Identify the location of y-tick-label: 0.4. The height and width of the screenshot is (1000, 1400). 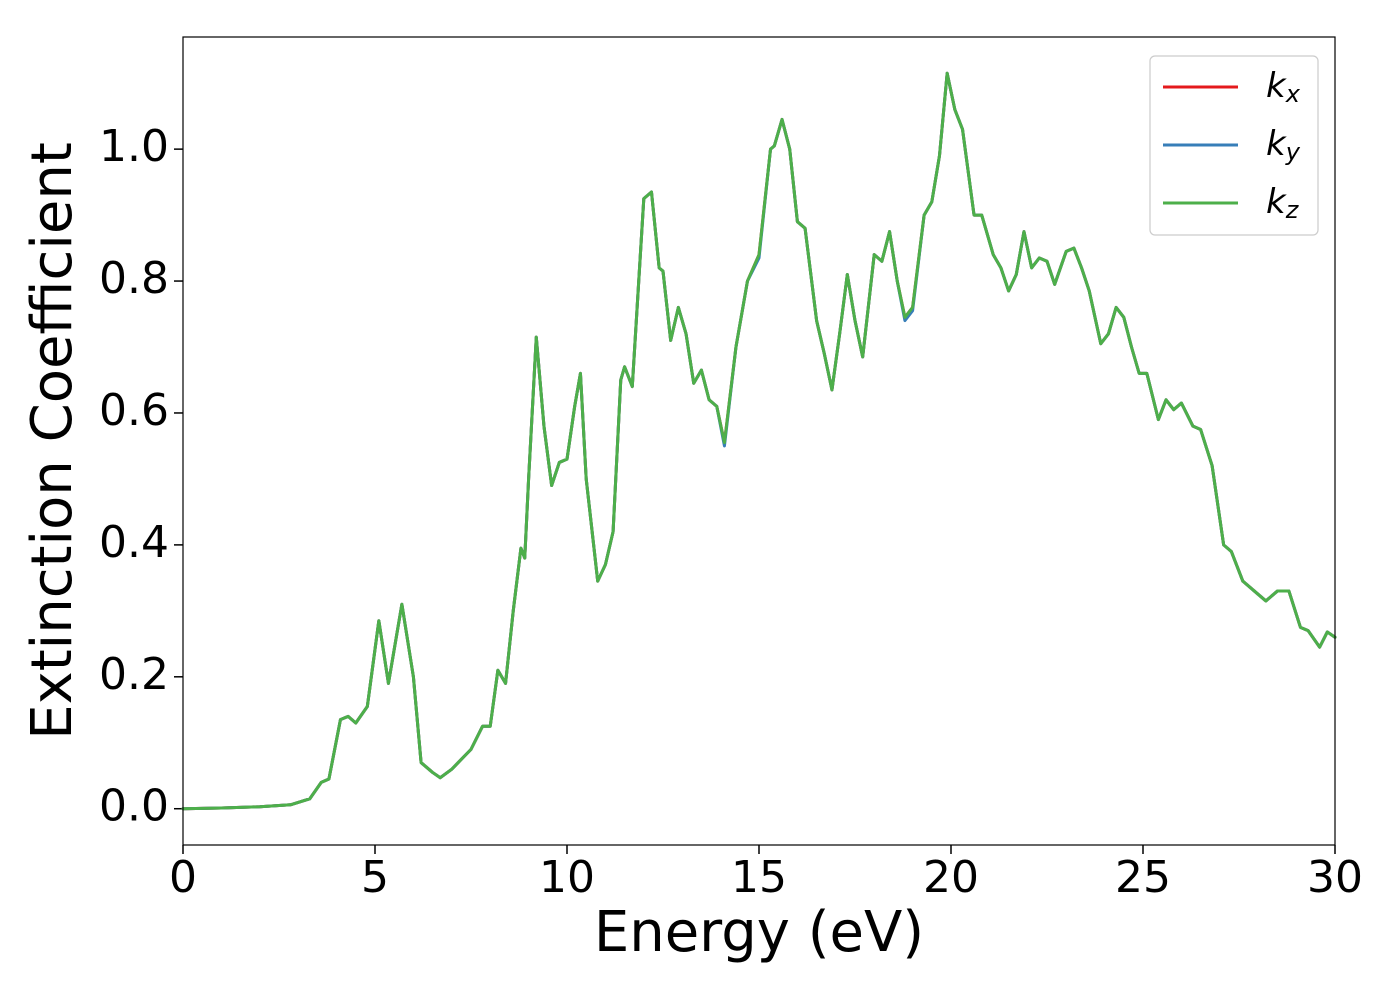
(134, 542).